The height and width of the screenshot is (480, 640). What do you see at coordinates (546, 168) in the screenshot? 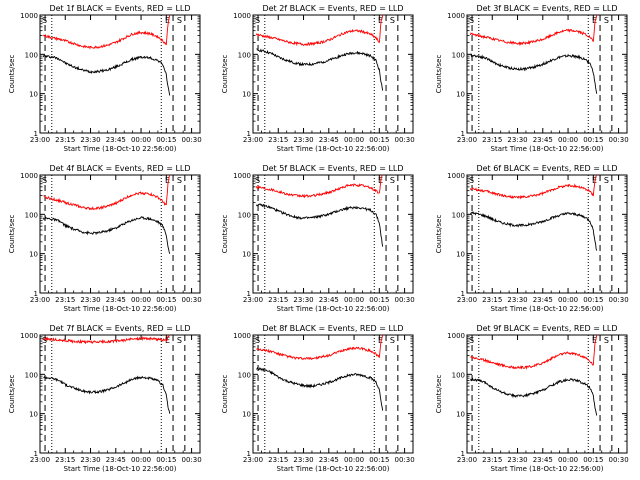
I see `chart-title: Det 6f BLACK = Events, RED = LLD` at bounding box center [546, 168].